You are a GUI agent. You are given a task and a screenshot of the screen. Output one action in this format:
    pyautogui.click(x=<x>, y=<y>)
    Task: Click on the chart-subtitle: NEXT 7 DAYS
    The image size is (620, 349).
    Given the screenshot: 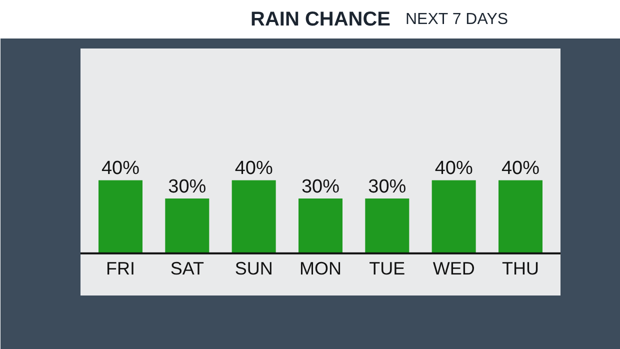 What is the action you would take?
    pyautogui.click(x=457, y=19)
    